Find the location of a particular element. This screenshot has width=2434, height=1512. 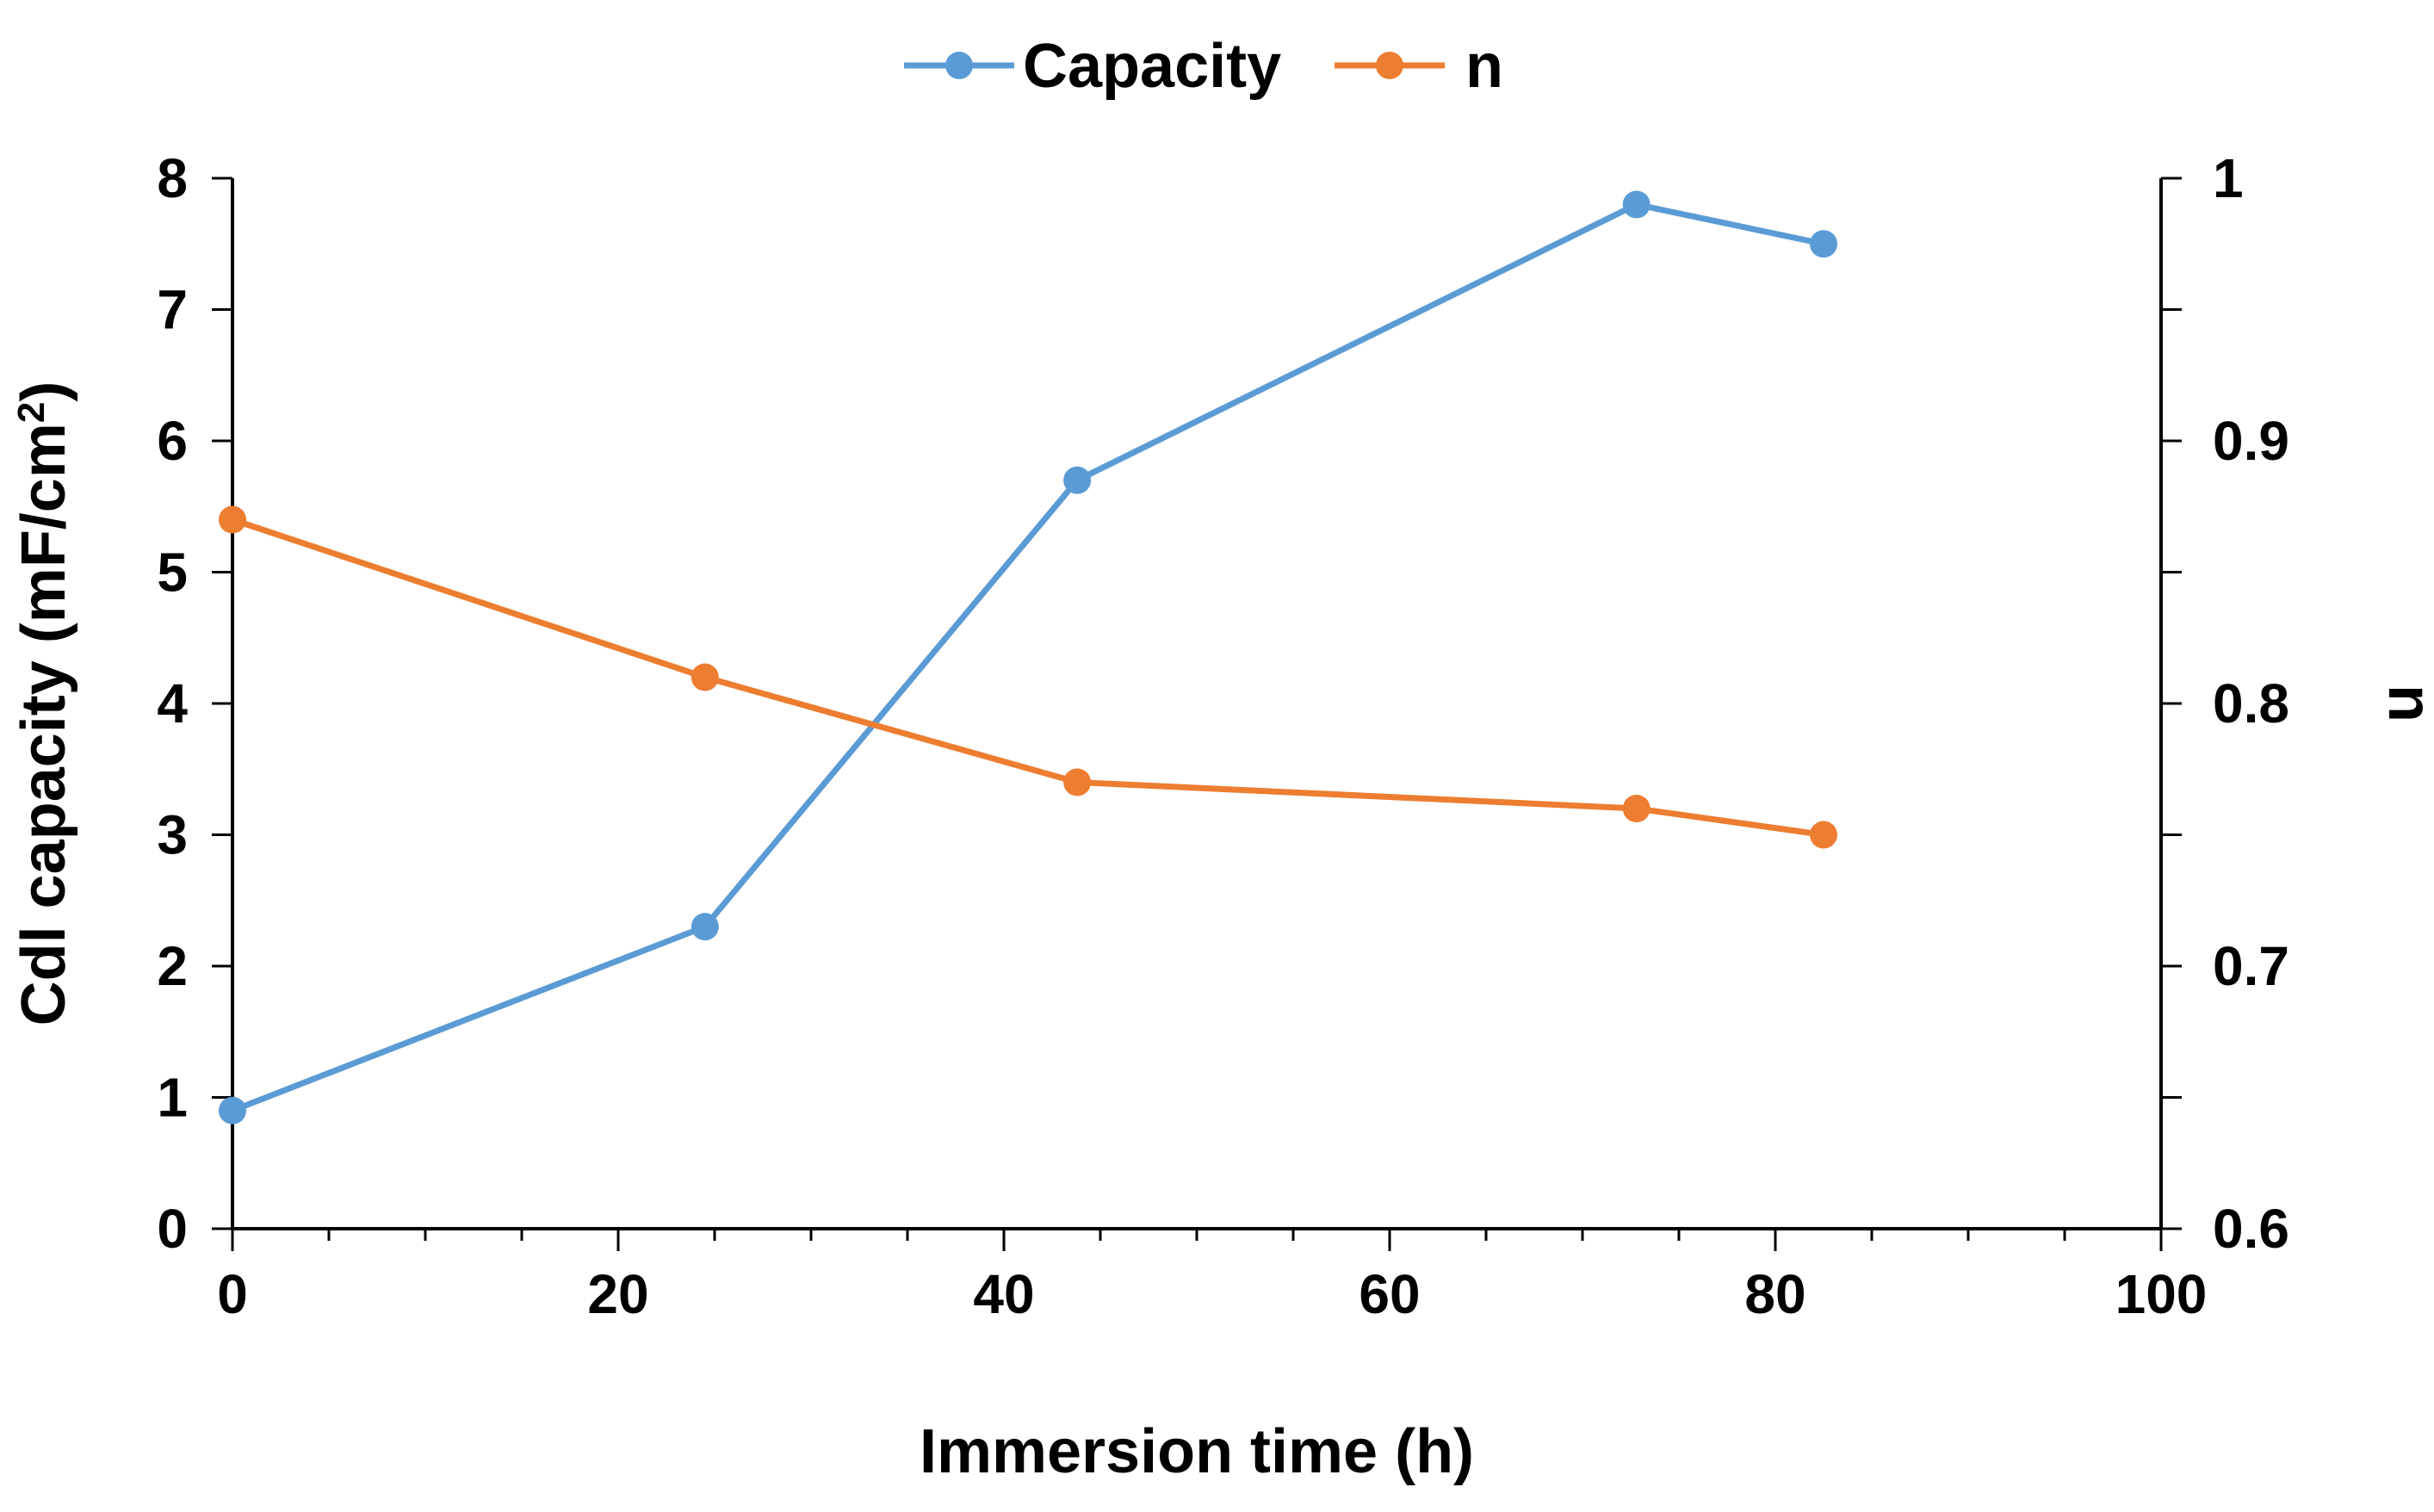

y-axis-title-main: Cdl capacity (mF/cm is located at coordinates (43, 724).